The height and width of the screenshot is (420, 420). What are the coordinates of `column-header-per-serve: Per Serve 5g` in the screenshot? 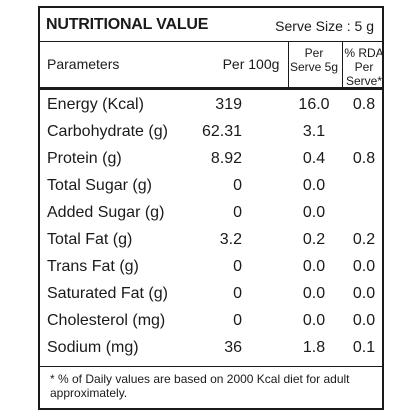 It's located at (314, 60).